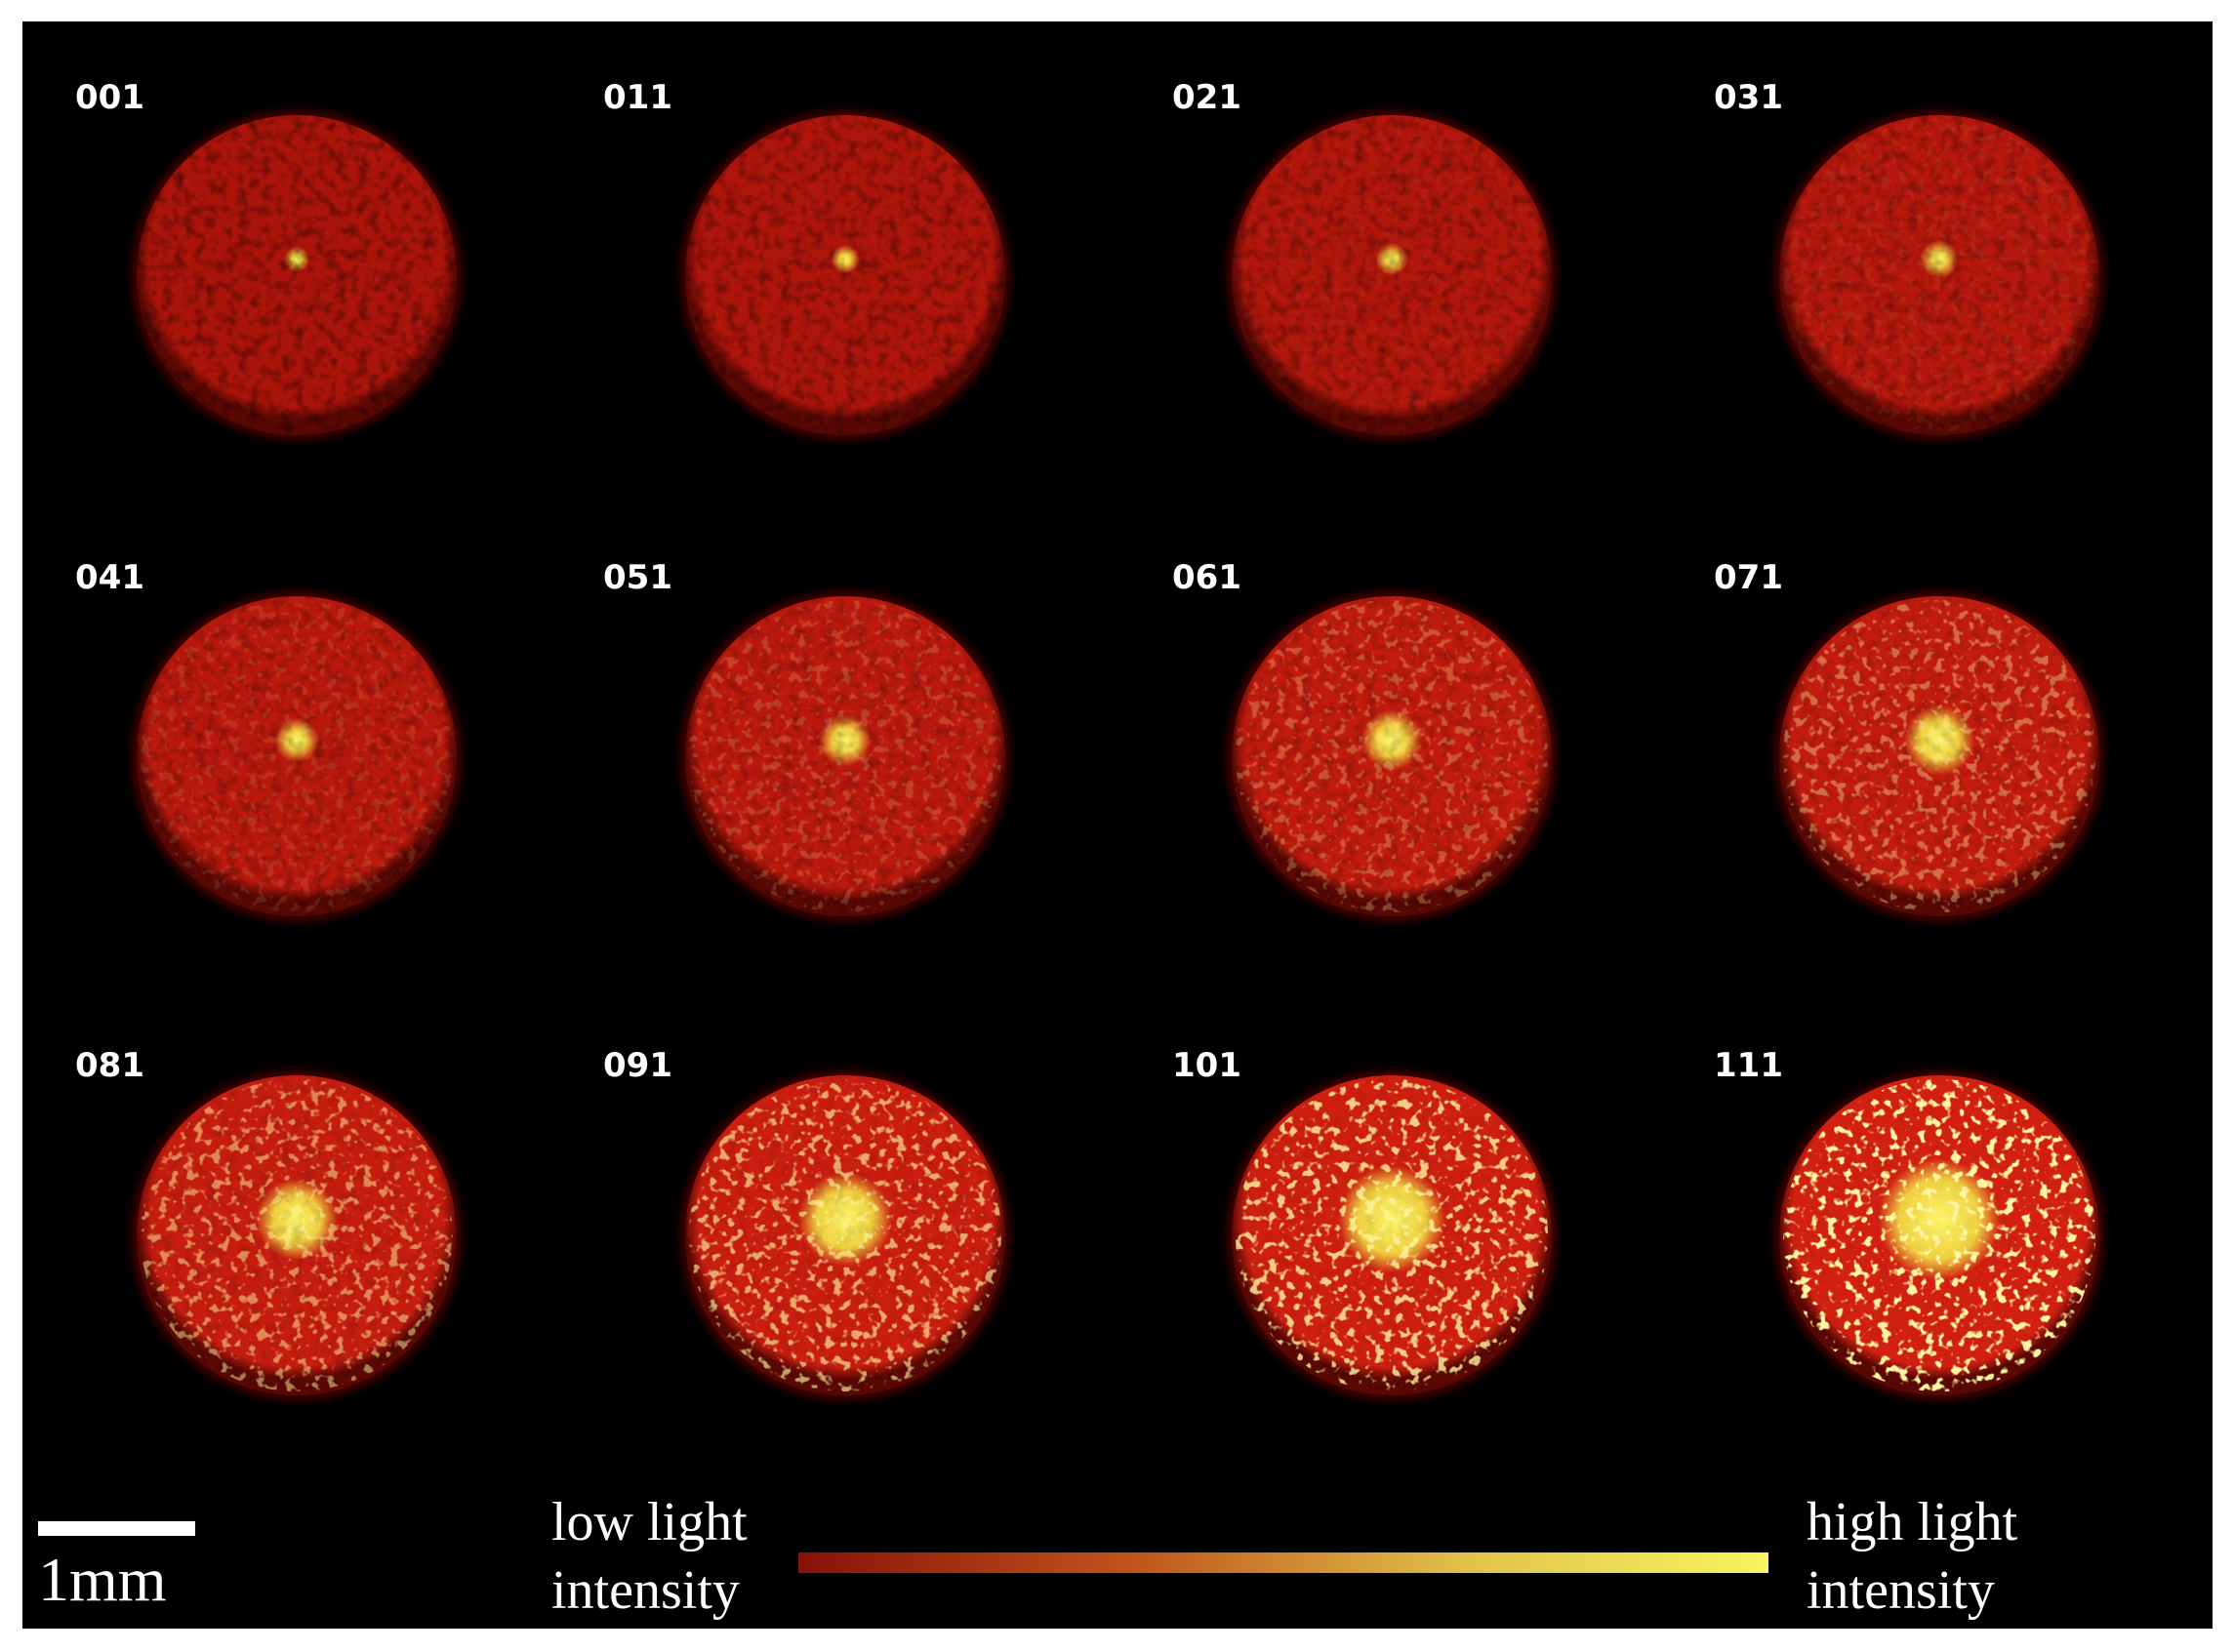 The image size is (2234, 1652). Describe the element at coordinates (1749, 1066) in the screenshot. I see `panel-label: 111` at that location.